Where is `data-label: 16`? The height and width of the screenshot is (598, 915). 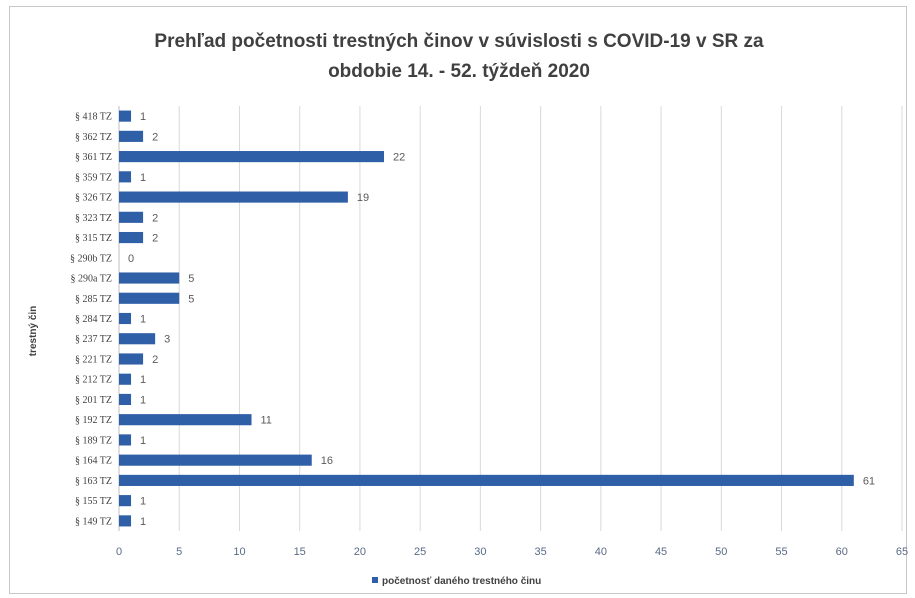 data-label: 16 is located at coordinates (327, 461).